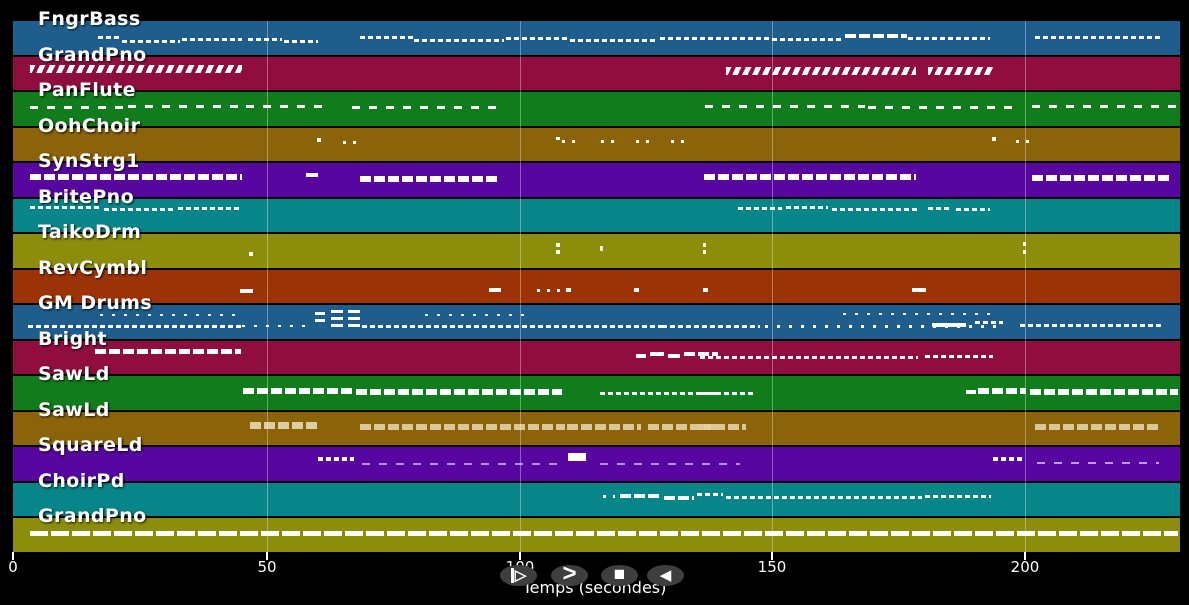 The width and height of the screenshot is (1189, 605). What do you see at coordinates (596, 457) in the screenshot?
I see `track-row-squareld: SquareLd` at bounding box center [596, 457].